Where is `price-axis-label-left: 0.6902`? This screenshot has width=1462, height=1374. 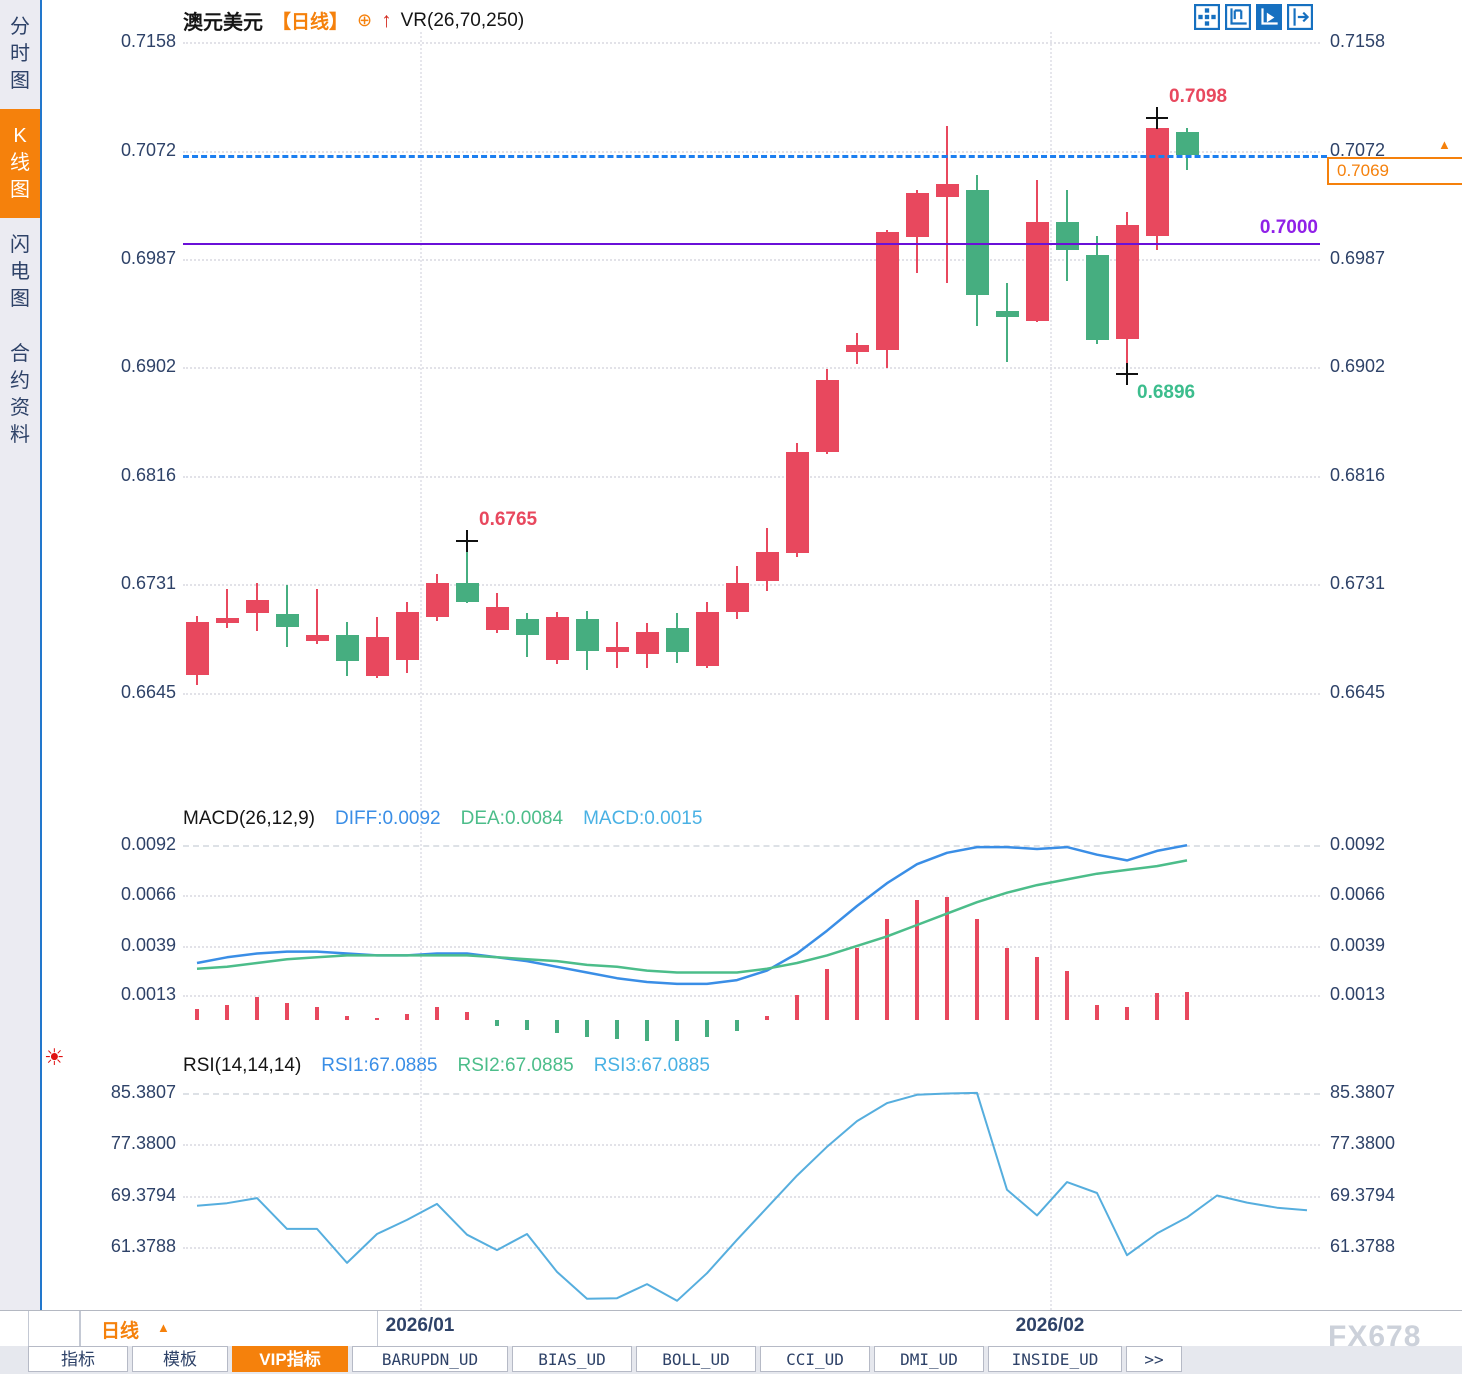
price-axis-label-left: 0.6902 is located at coordinates (148, 365).